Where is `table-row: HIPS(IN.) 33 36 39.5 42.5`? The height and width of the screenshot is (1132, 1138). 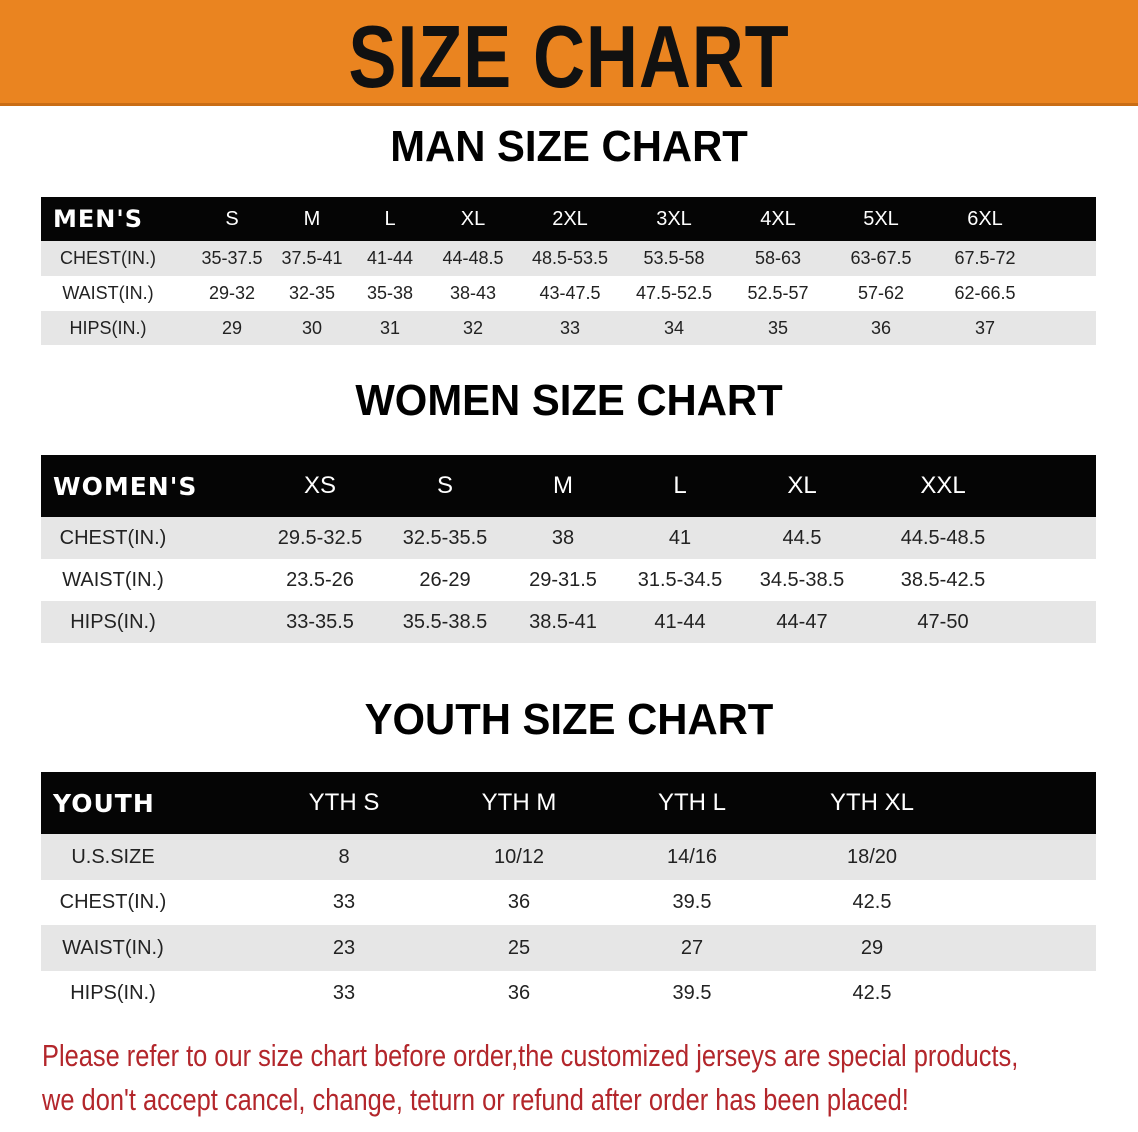
table-row: HIPS(IN.) 33 36 39.5 42.5 is located at coordinates (568, 993).